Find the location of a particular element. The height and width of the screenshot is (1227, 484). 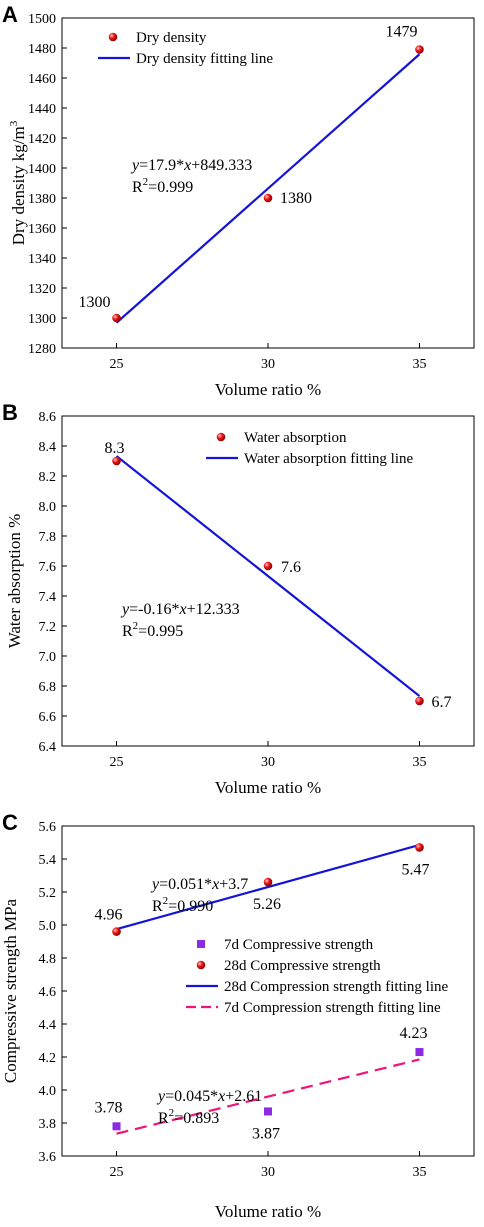

y-tick-label: 1440 is located at coordinates (42, 109).